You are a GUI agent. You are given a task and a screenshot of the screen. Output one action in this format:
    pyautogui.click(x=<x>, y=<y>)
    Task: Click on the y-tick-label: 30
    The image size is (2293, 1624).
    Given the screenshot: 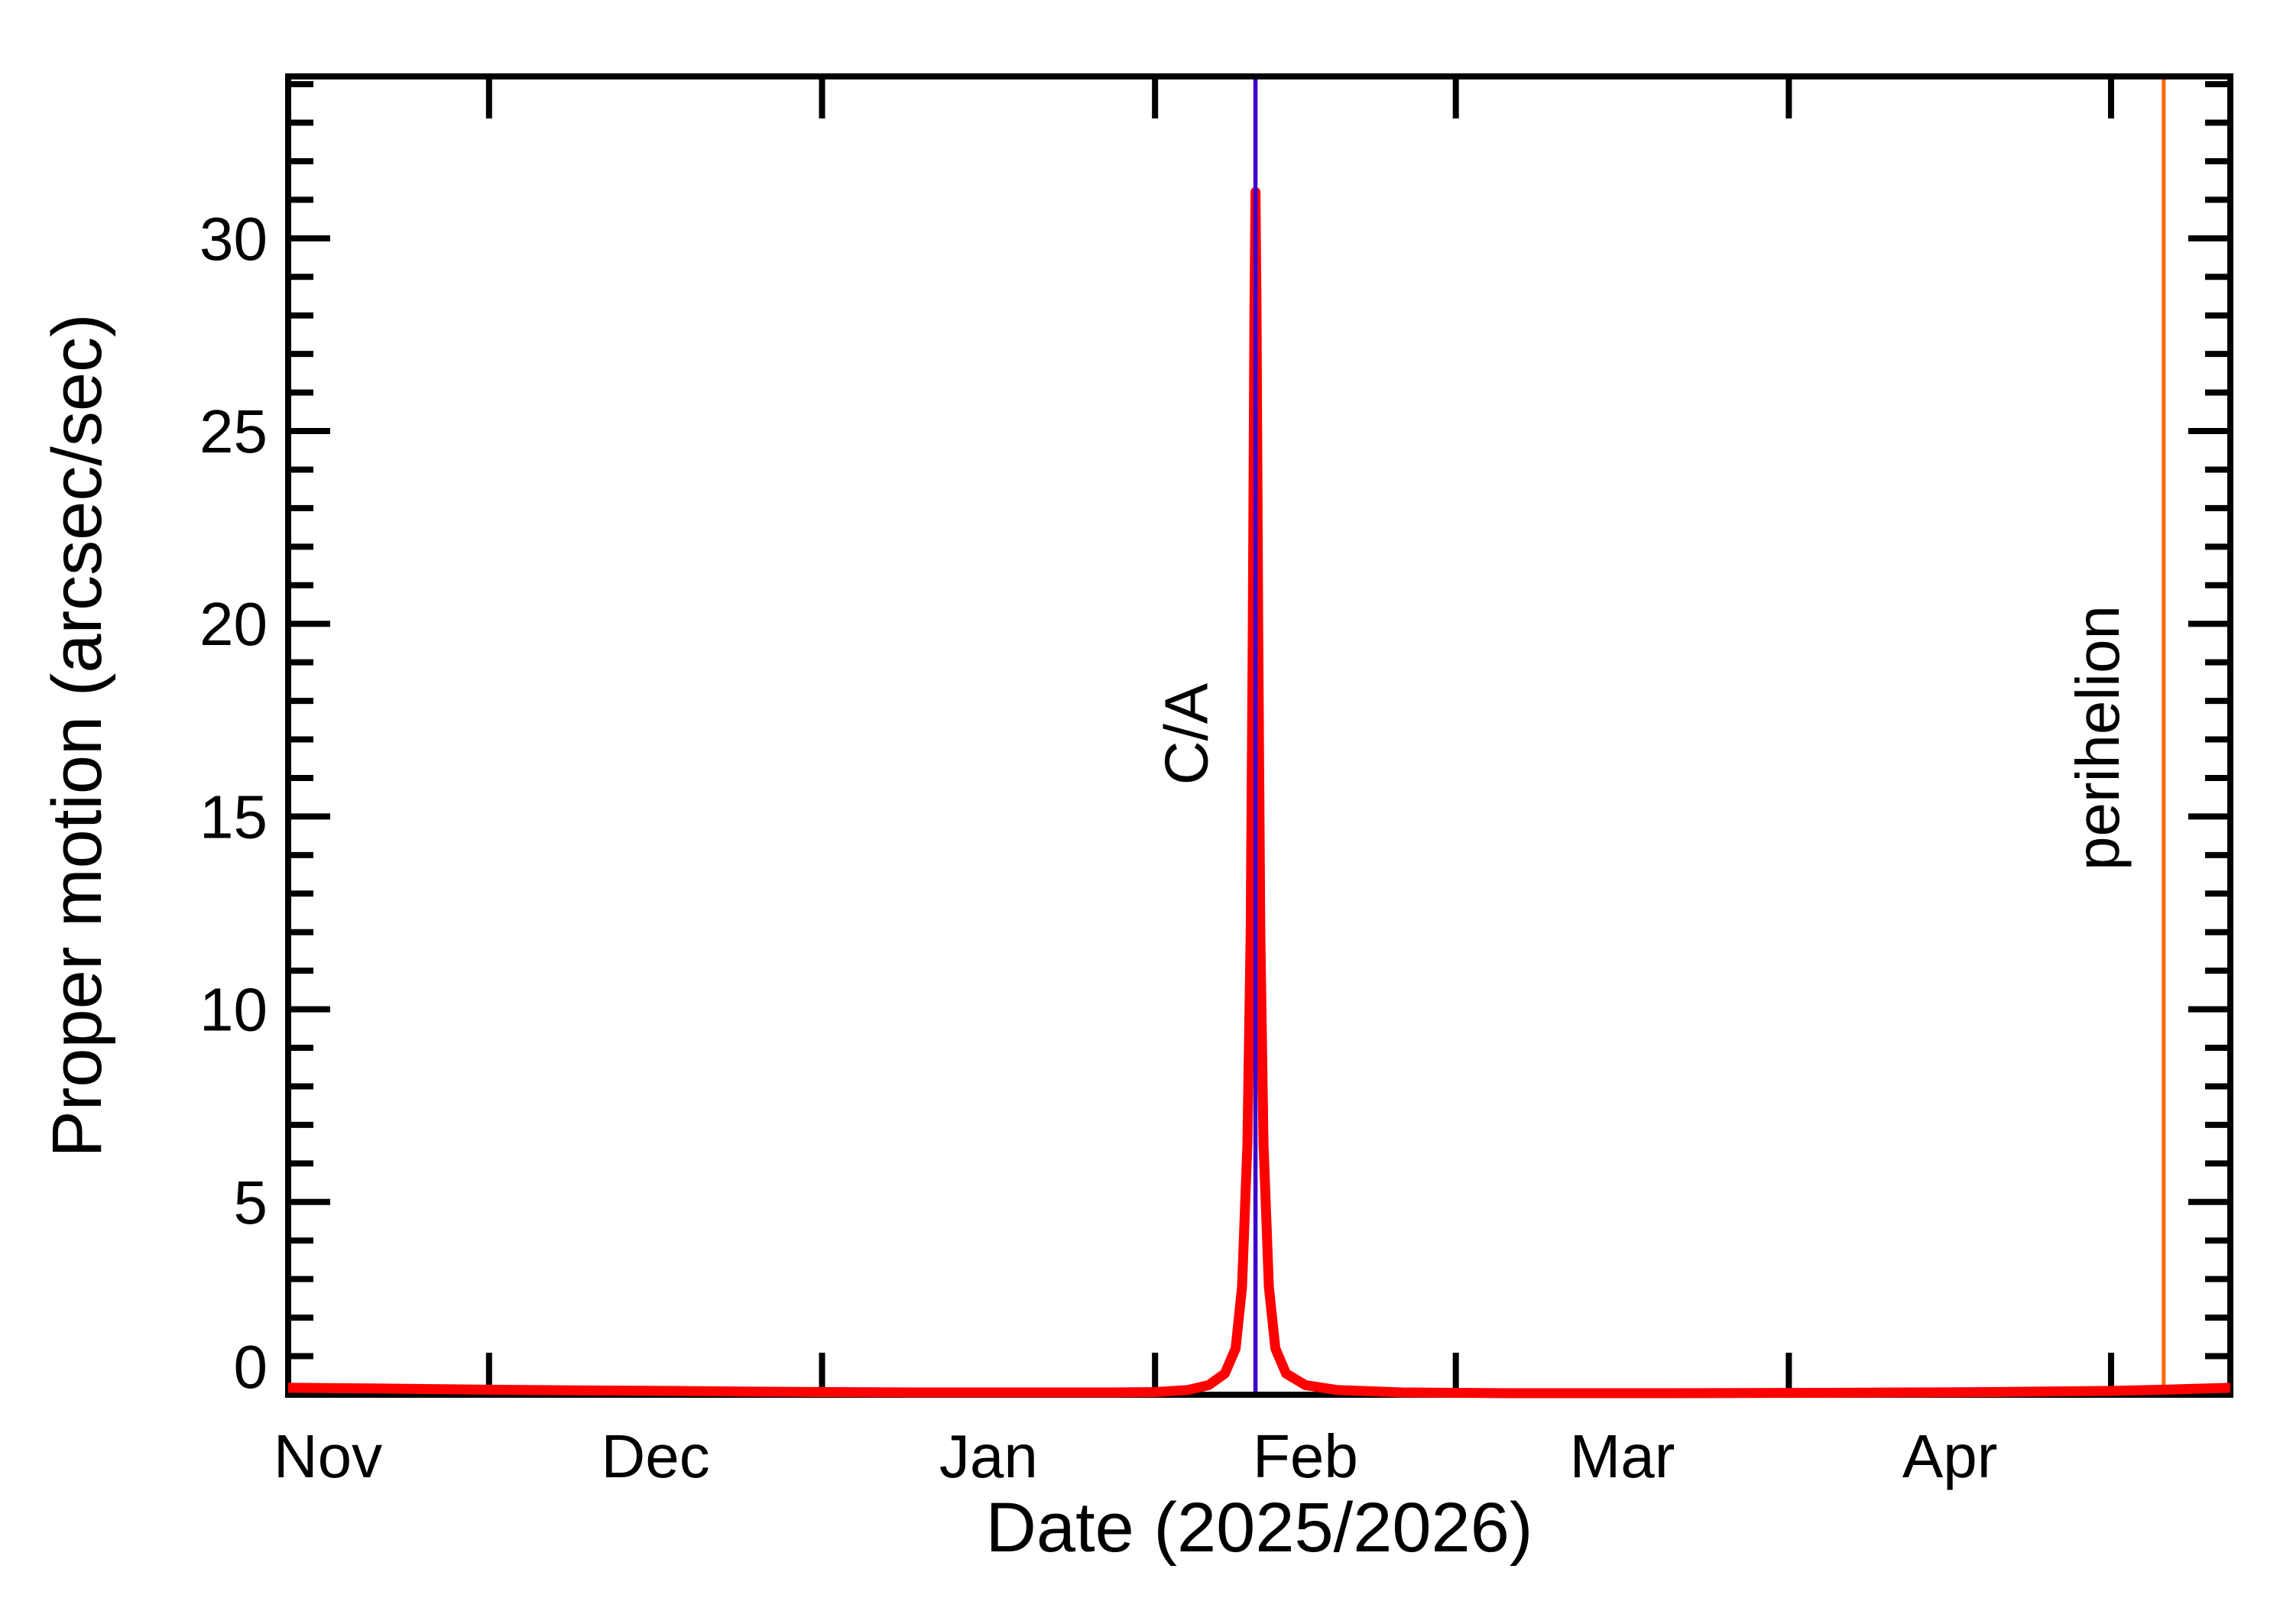 What is the action you would take?
    pyautogui.click(x=233, y=239)
    